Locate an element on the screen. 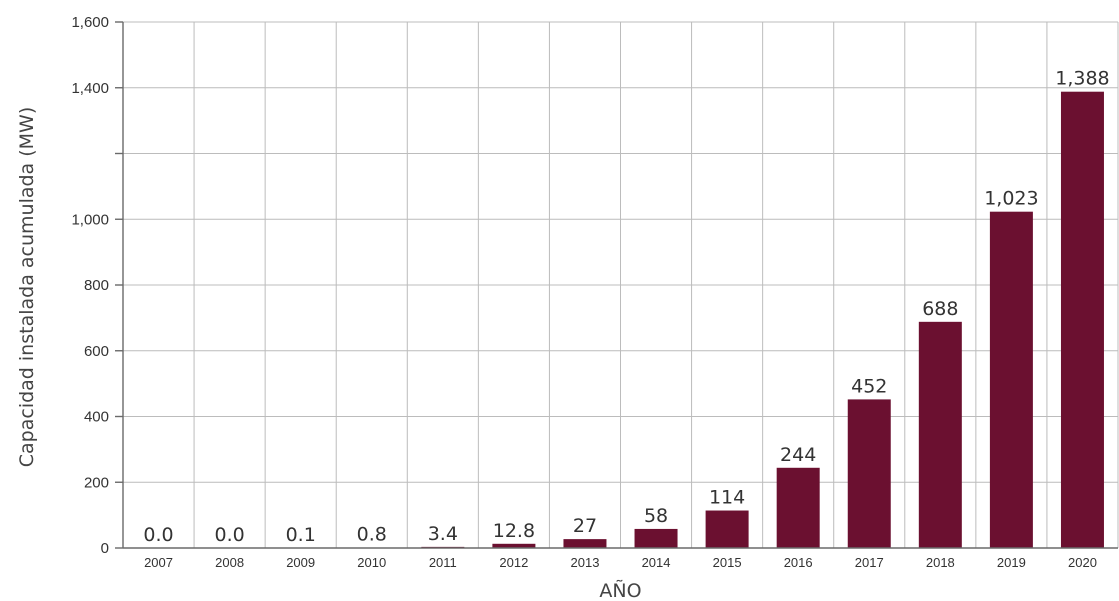 This screenshot has height=601, width=1119. data-label: 27 is located at coordinates (585, 526).